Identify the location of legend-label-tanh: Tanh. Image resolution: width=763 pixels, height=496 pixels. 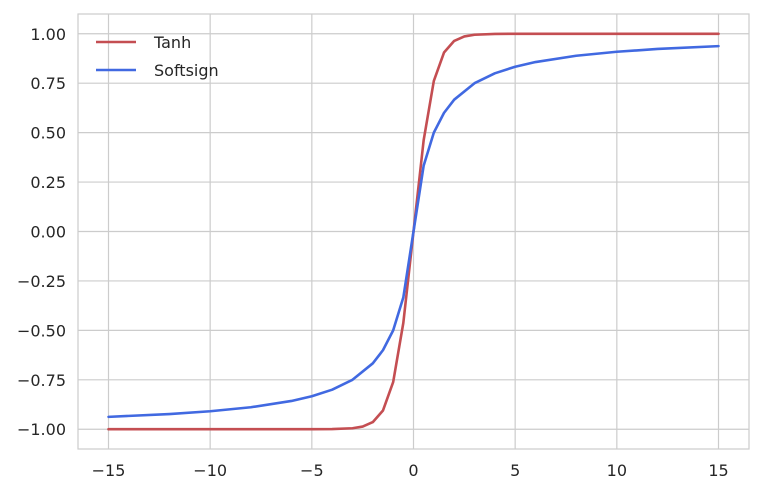
(172, 42).